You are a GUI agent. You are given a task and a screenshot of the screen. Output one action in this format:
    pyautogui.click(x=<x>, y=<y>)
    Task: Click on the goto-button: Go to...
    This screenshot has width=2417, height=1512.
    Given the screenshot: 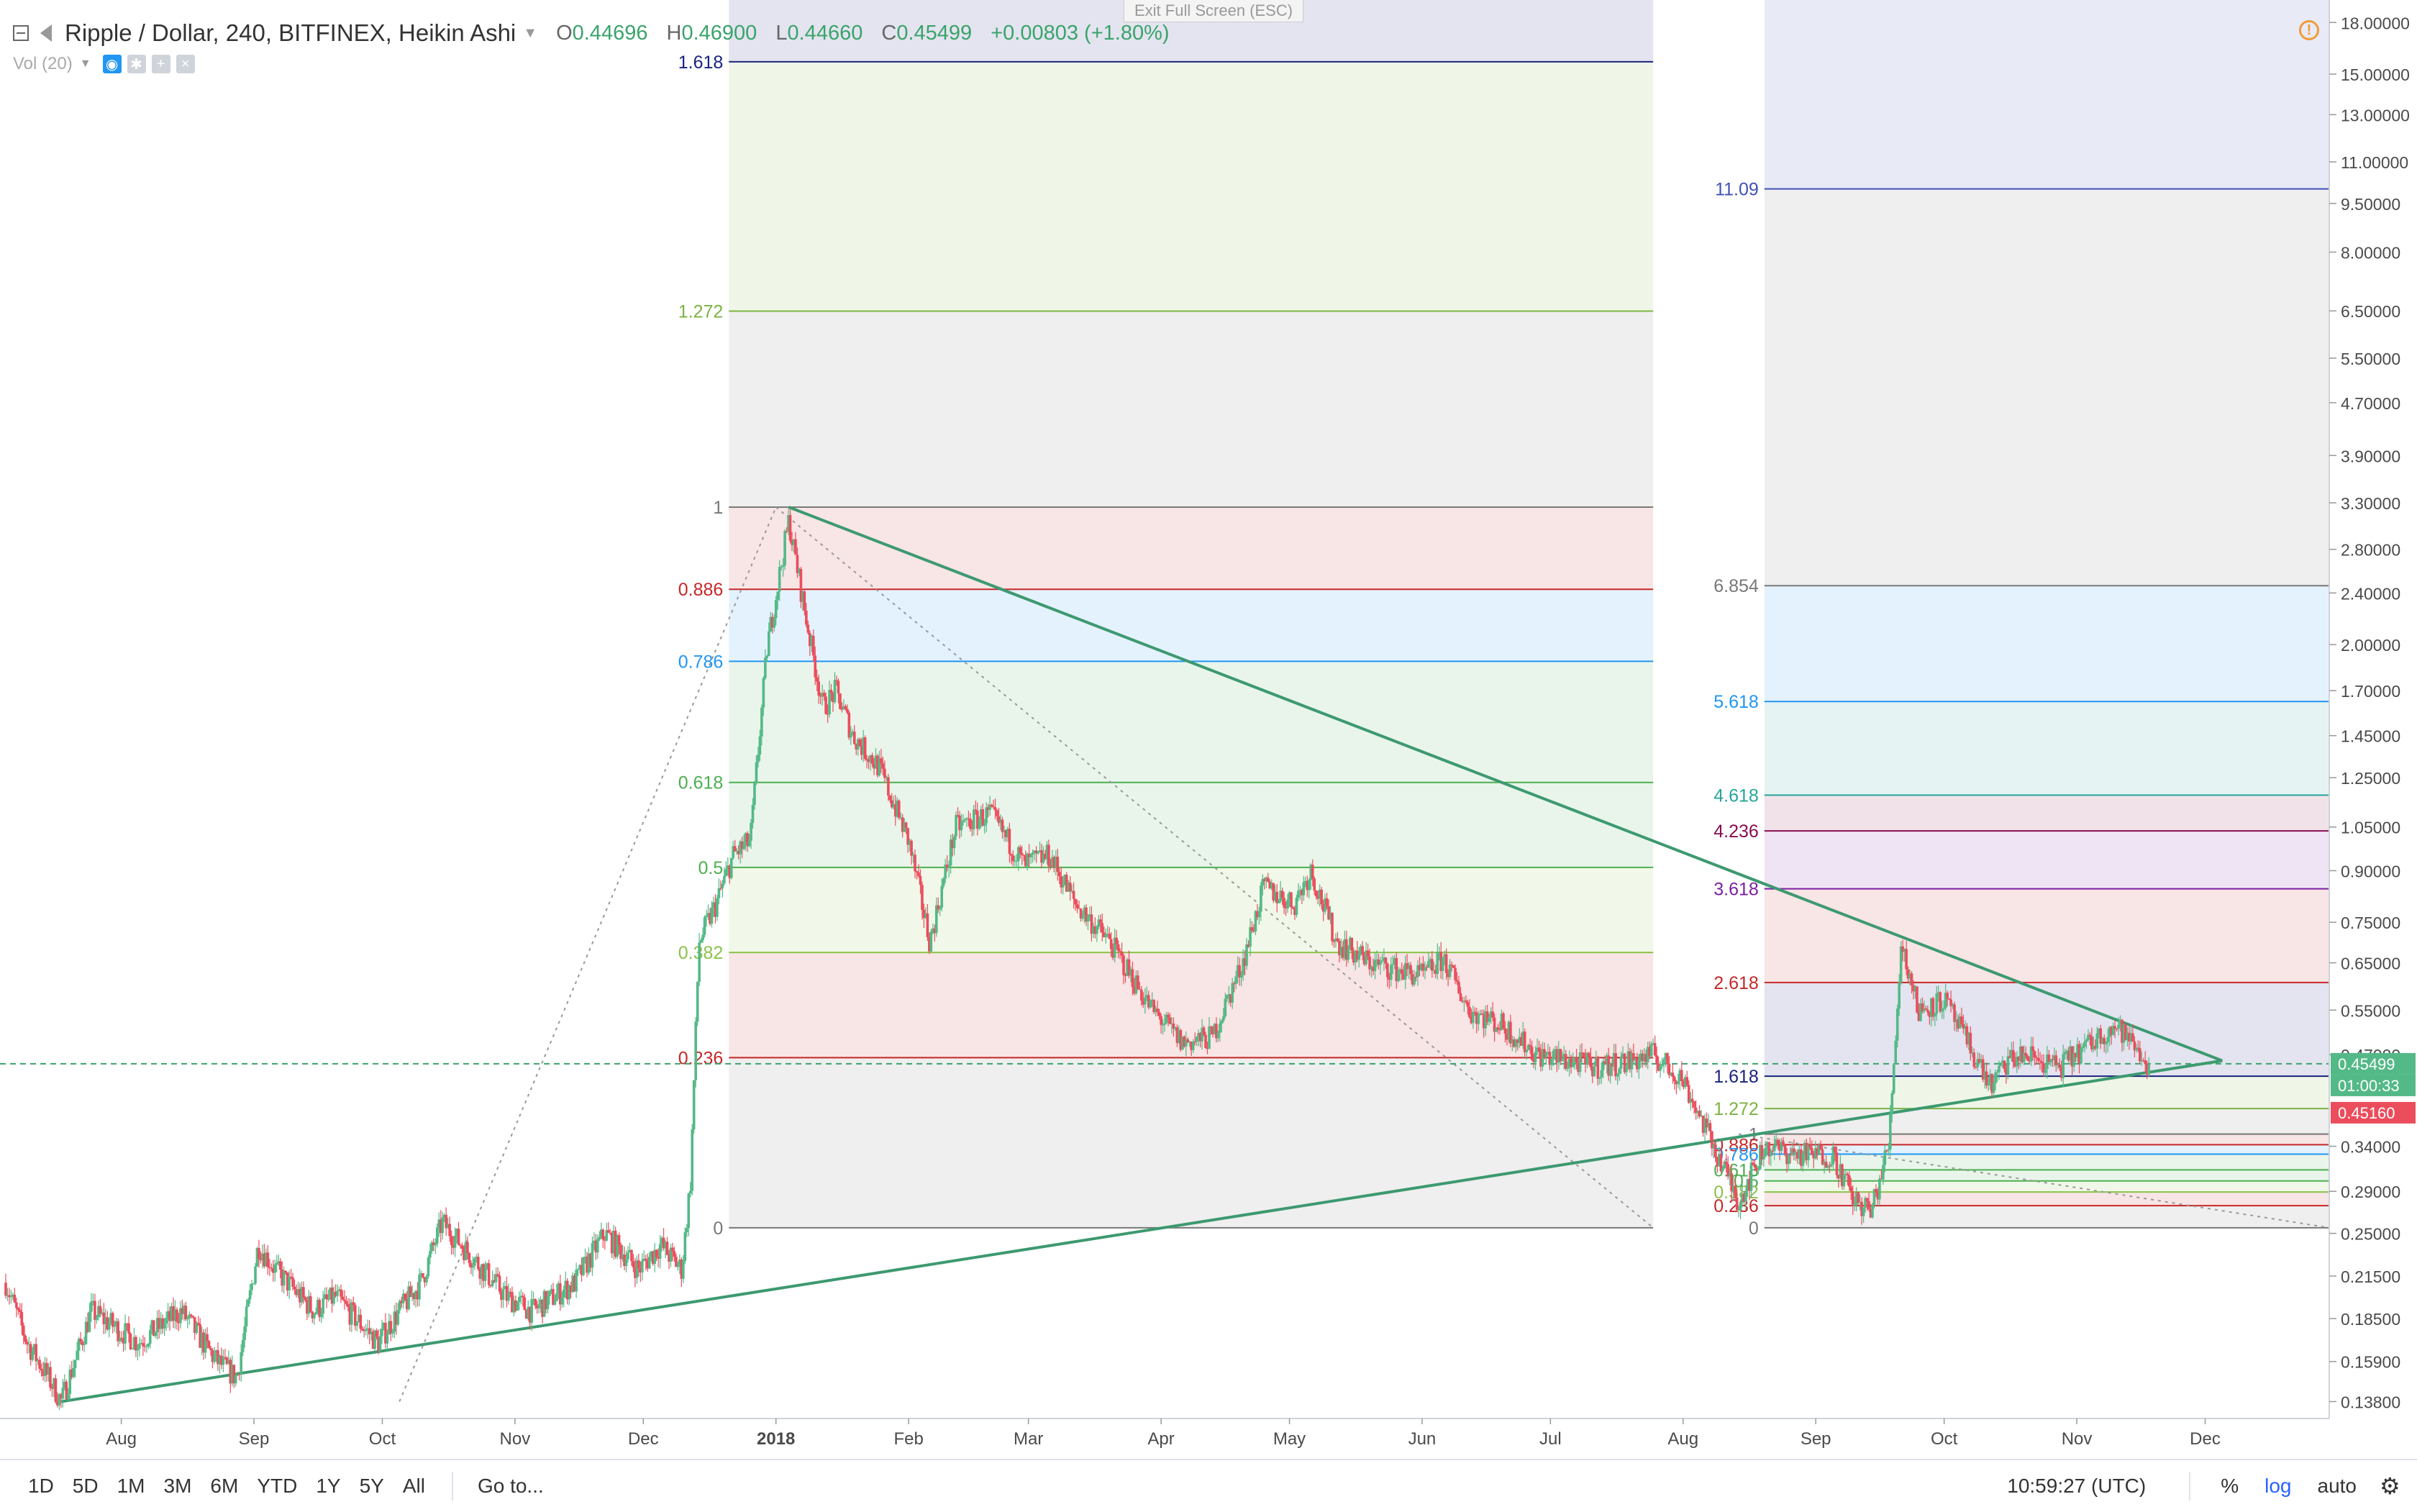 What is the action you would take?
    pyautogui.click(x=510, y=1486)
    